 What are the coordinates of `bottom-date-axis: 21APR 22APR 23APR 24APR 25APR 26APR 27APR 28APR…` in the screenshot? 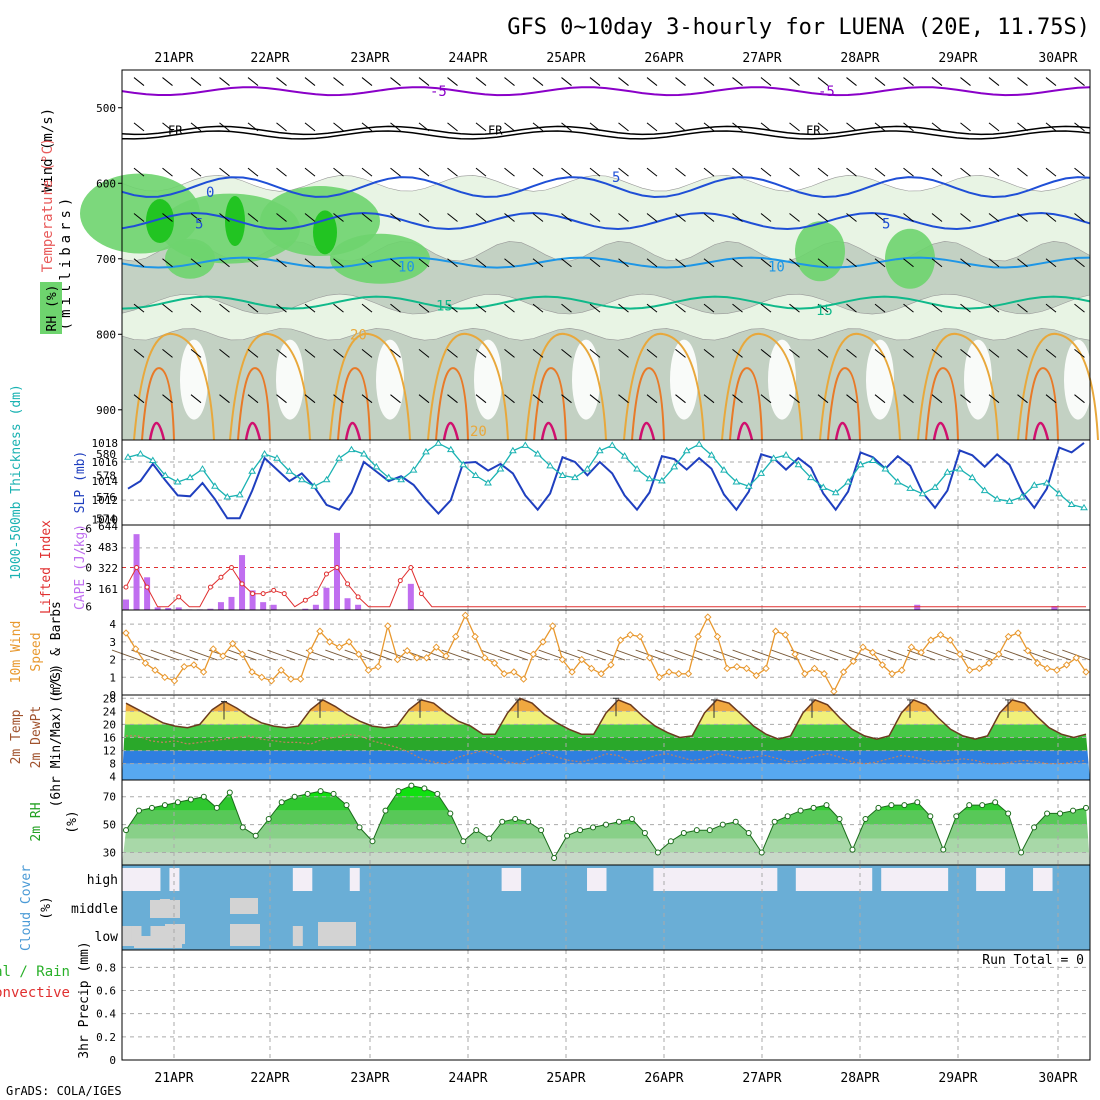 It's located at (615, 1078).